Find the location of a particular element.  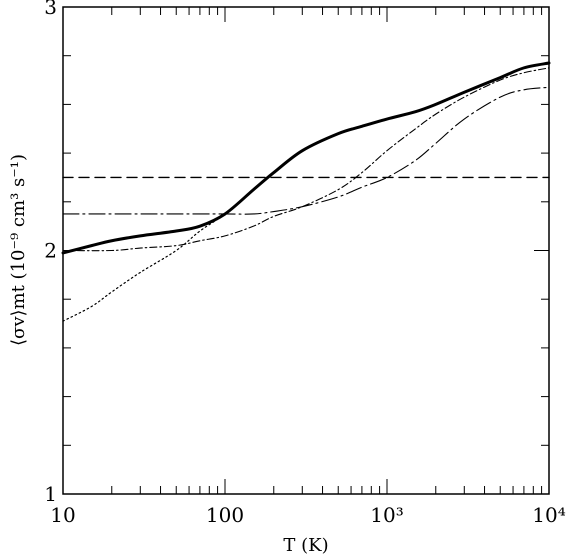

y-tick-label: 2 is located at coordinates (50, 251).